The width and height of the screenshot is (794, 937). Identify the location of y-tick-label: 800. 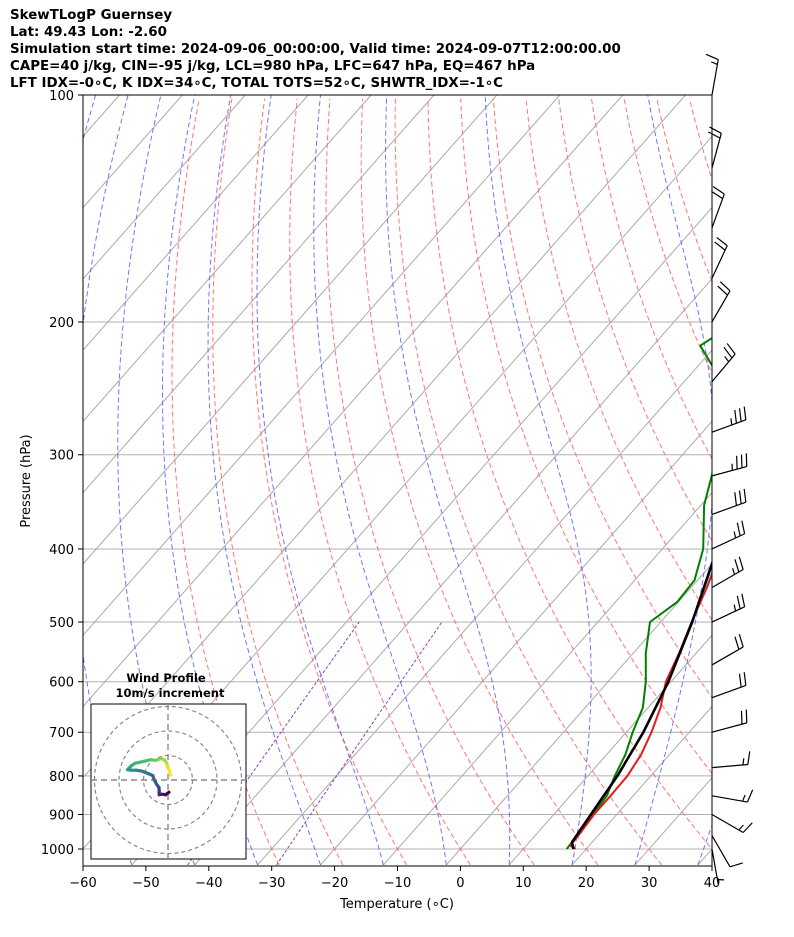
(61, 777).